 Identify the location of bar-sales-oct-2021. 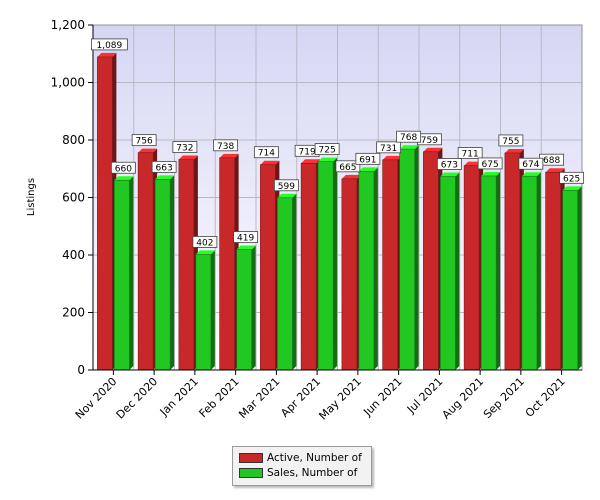
(572, 278).